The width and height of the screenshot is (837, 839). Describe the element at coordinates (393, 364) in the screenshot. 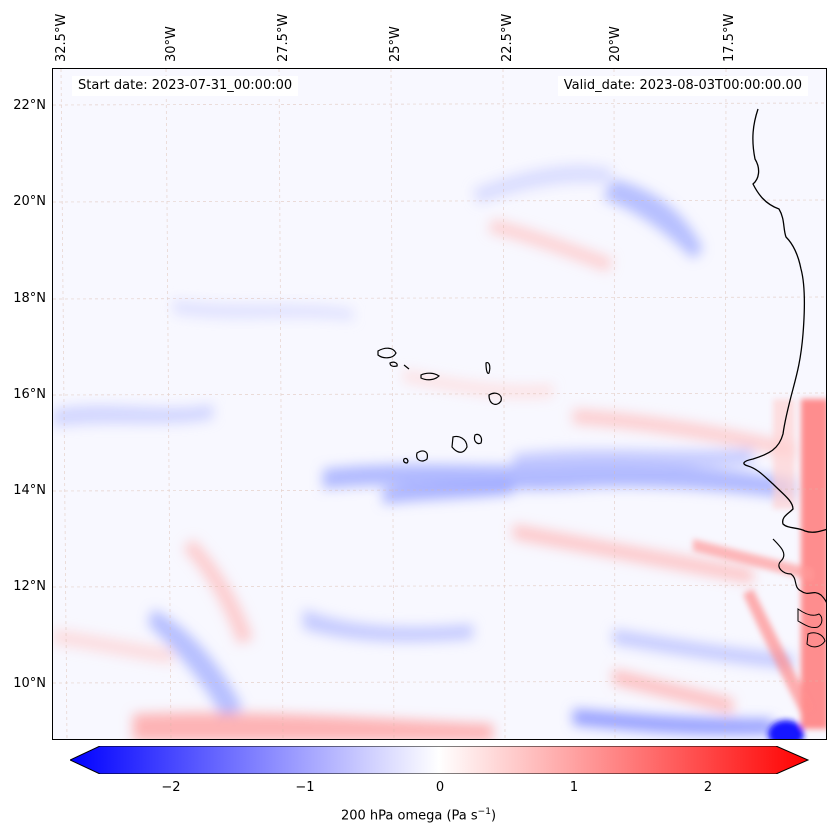

I see `island-sao-vicente` at that location.